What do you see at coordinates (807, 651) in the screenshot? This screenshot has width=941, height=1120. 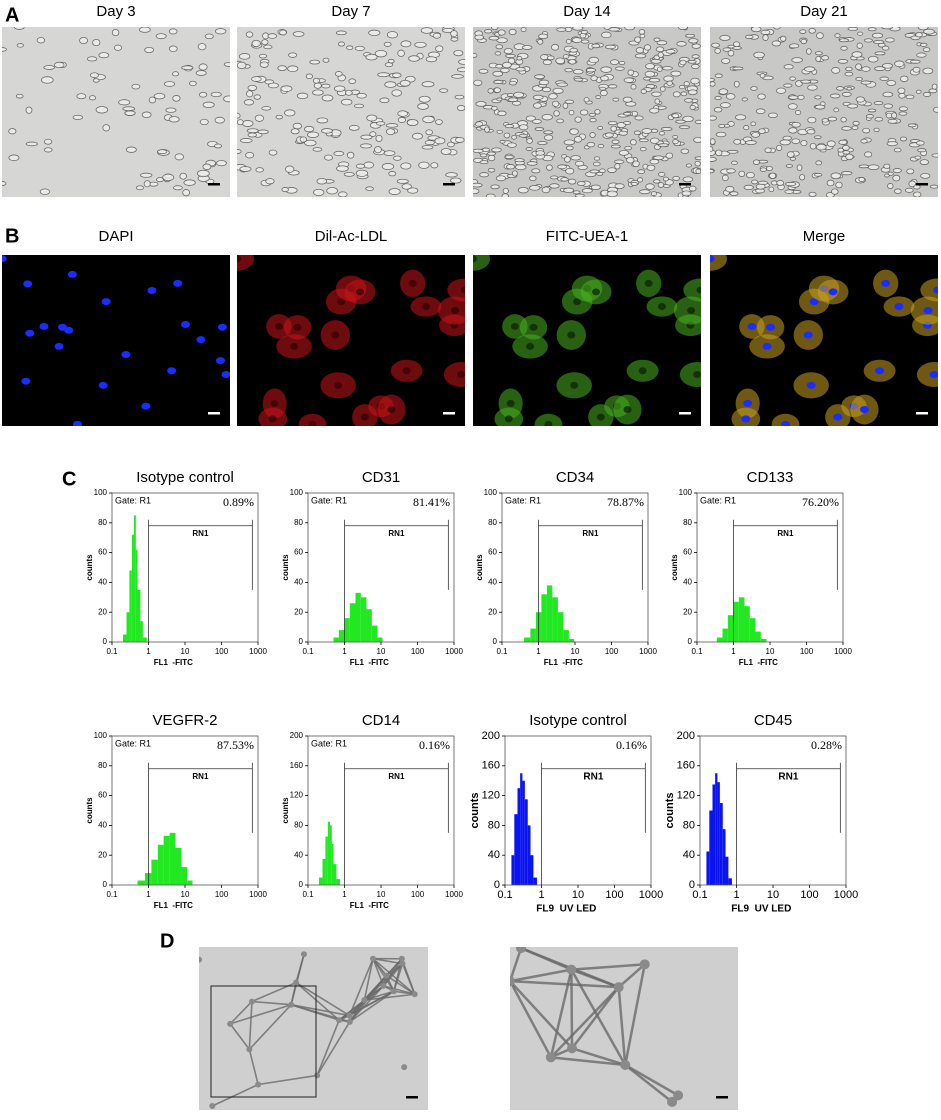 I see `x-tick-label: 100` at bounding box center [807, 651].